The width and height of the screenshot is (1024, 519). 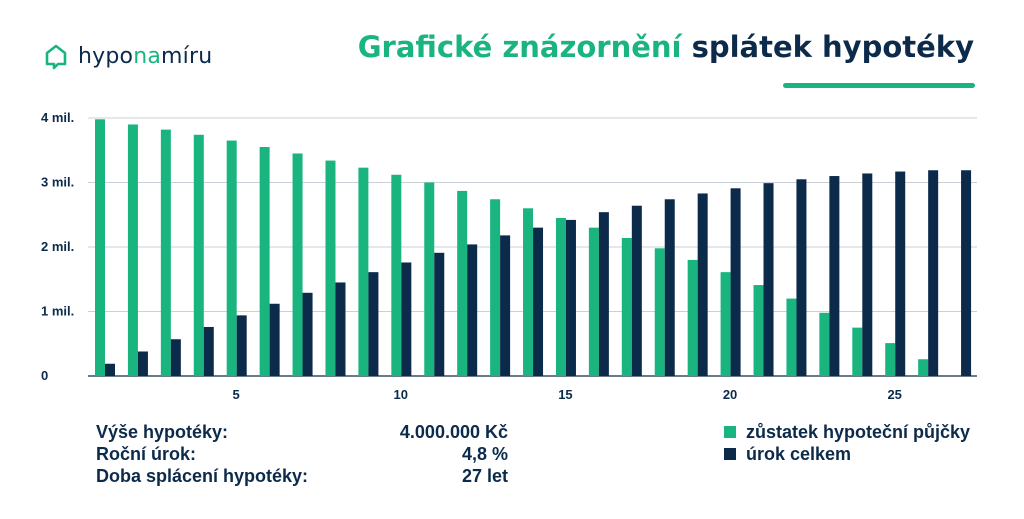 What do you see at coordinates (858, 431) in the screenshot?
I see `legend-label: zůstatek hypoteční půjčky` at bounding box center [858, 431].